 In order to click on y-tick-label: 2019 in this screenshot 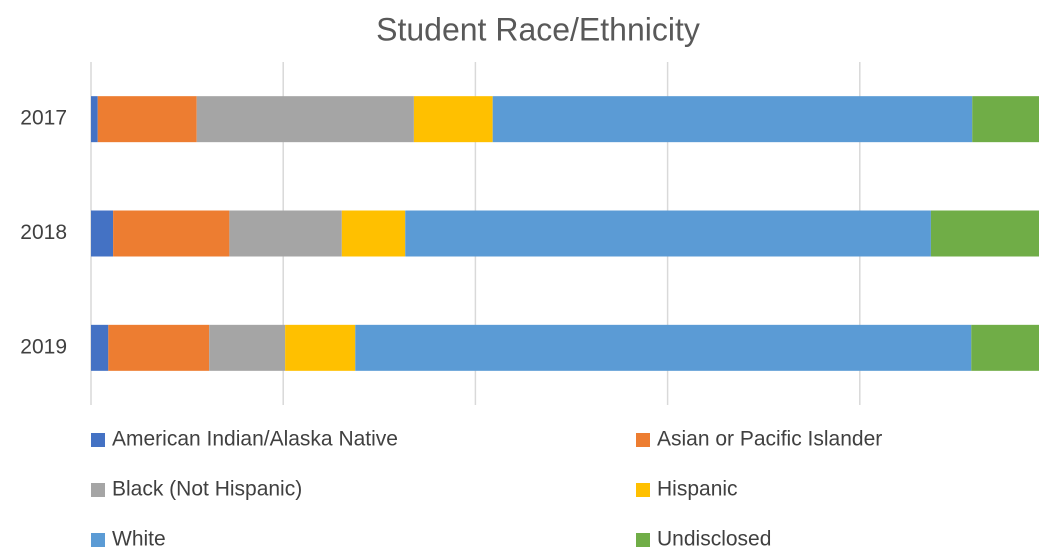, I will do `click(43, 346)`.